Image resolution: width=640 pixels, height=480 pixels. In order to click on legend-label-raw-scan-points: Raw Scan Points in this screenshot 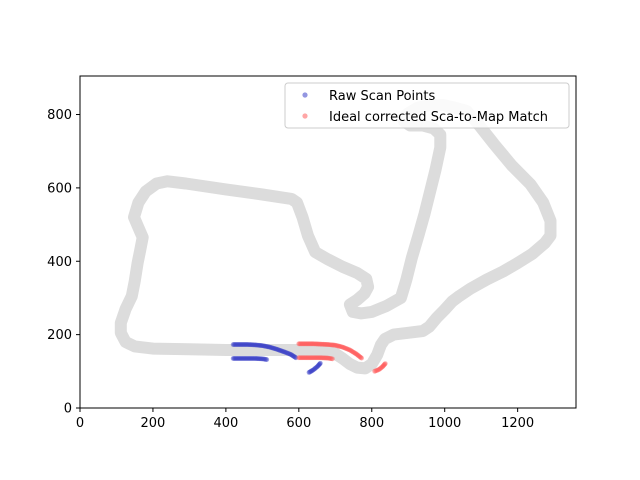, I will do `click(382, 96)`.